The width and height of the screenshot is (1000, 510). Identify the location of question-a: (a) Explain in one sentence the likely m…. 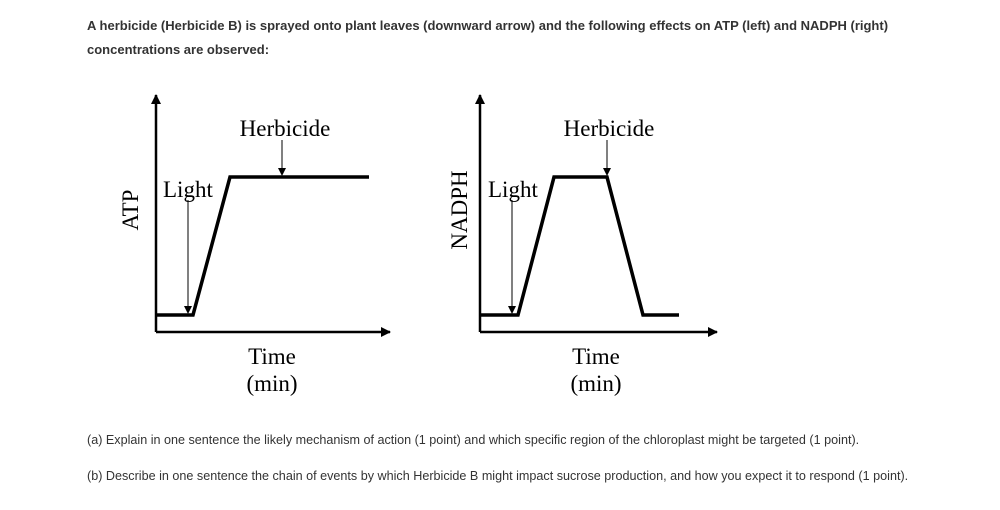
(473, 440).